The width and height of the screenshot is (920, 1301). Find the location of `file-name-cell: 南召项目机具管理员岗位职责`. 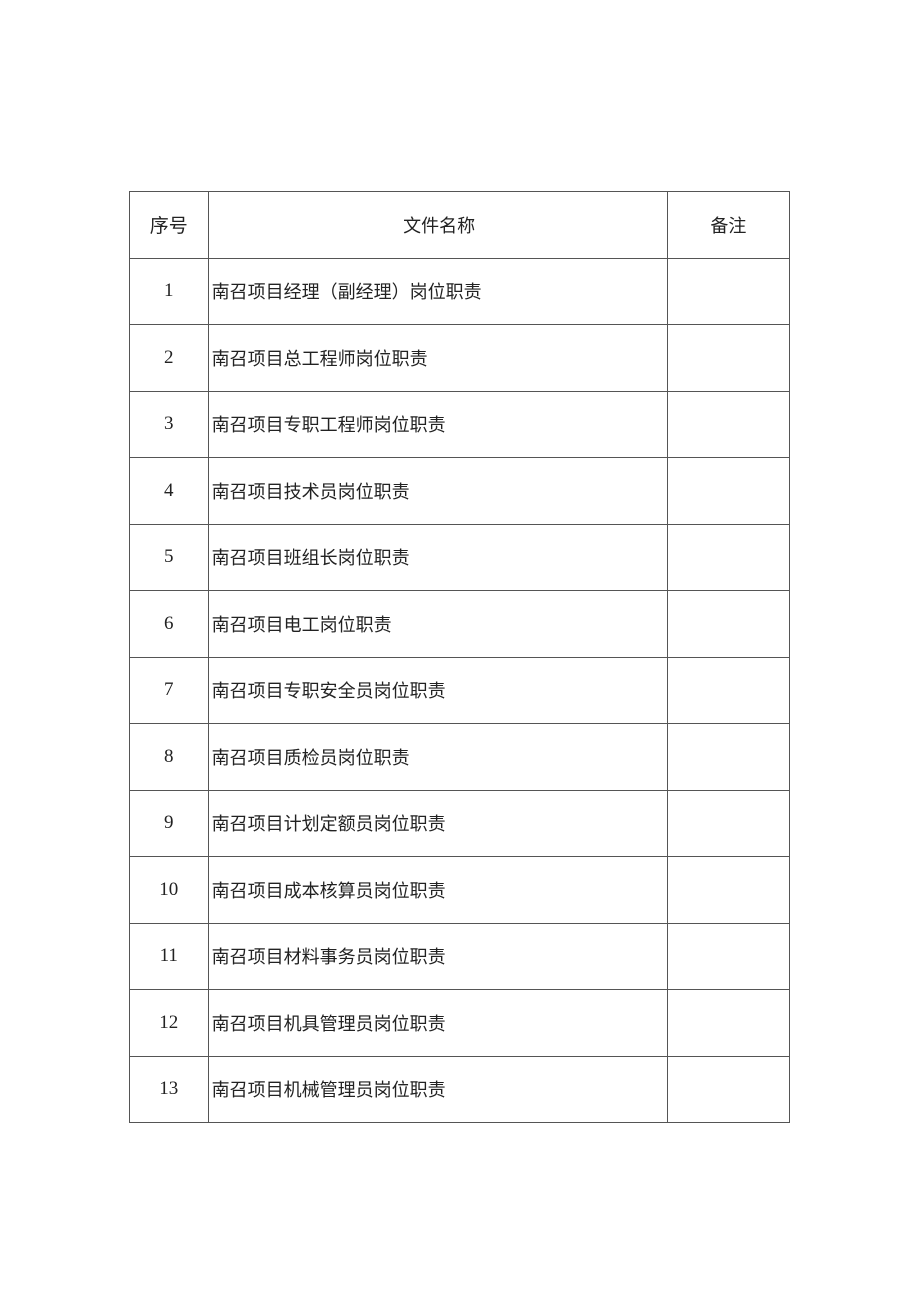

file-name-cell: 南召项目机具管理员岗位职责 is located at coordinates (437, 1023).